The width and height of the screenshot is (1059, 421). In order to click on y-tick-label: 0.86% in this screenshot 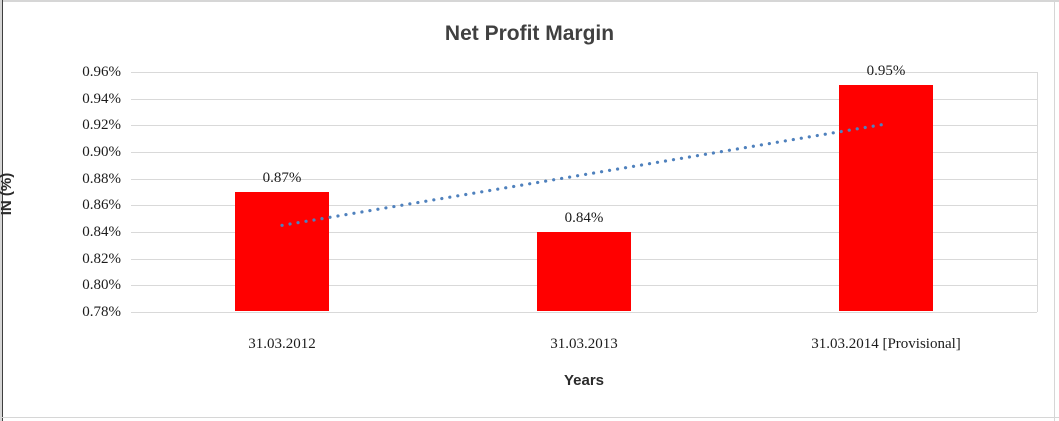, I will do `click(101, 205)`.